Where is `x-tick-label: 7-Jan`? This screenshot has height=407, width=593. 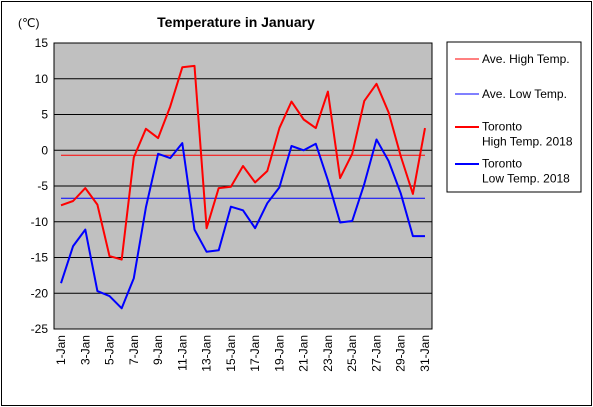
x-tick-label: 7-Jan is located at coordinates (134, 350).